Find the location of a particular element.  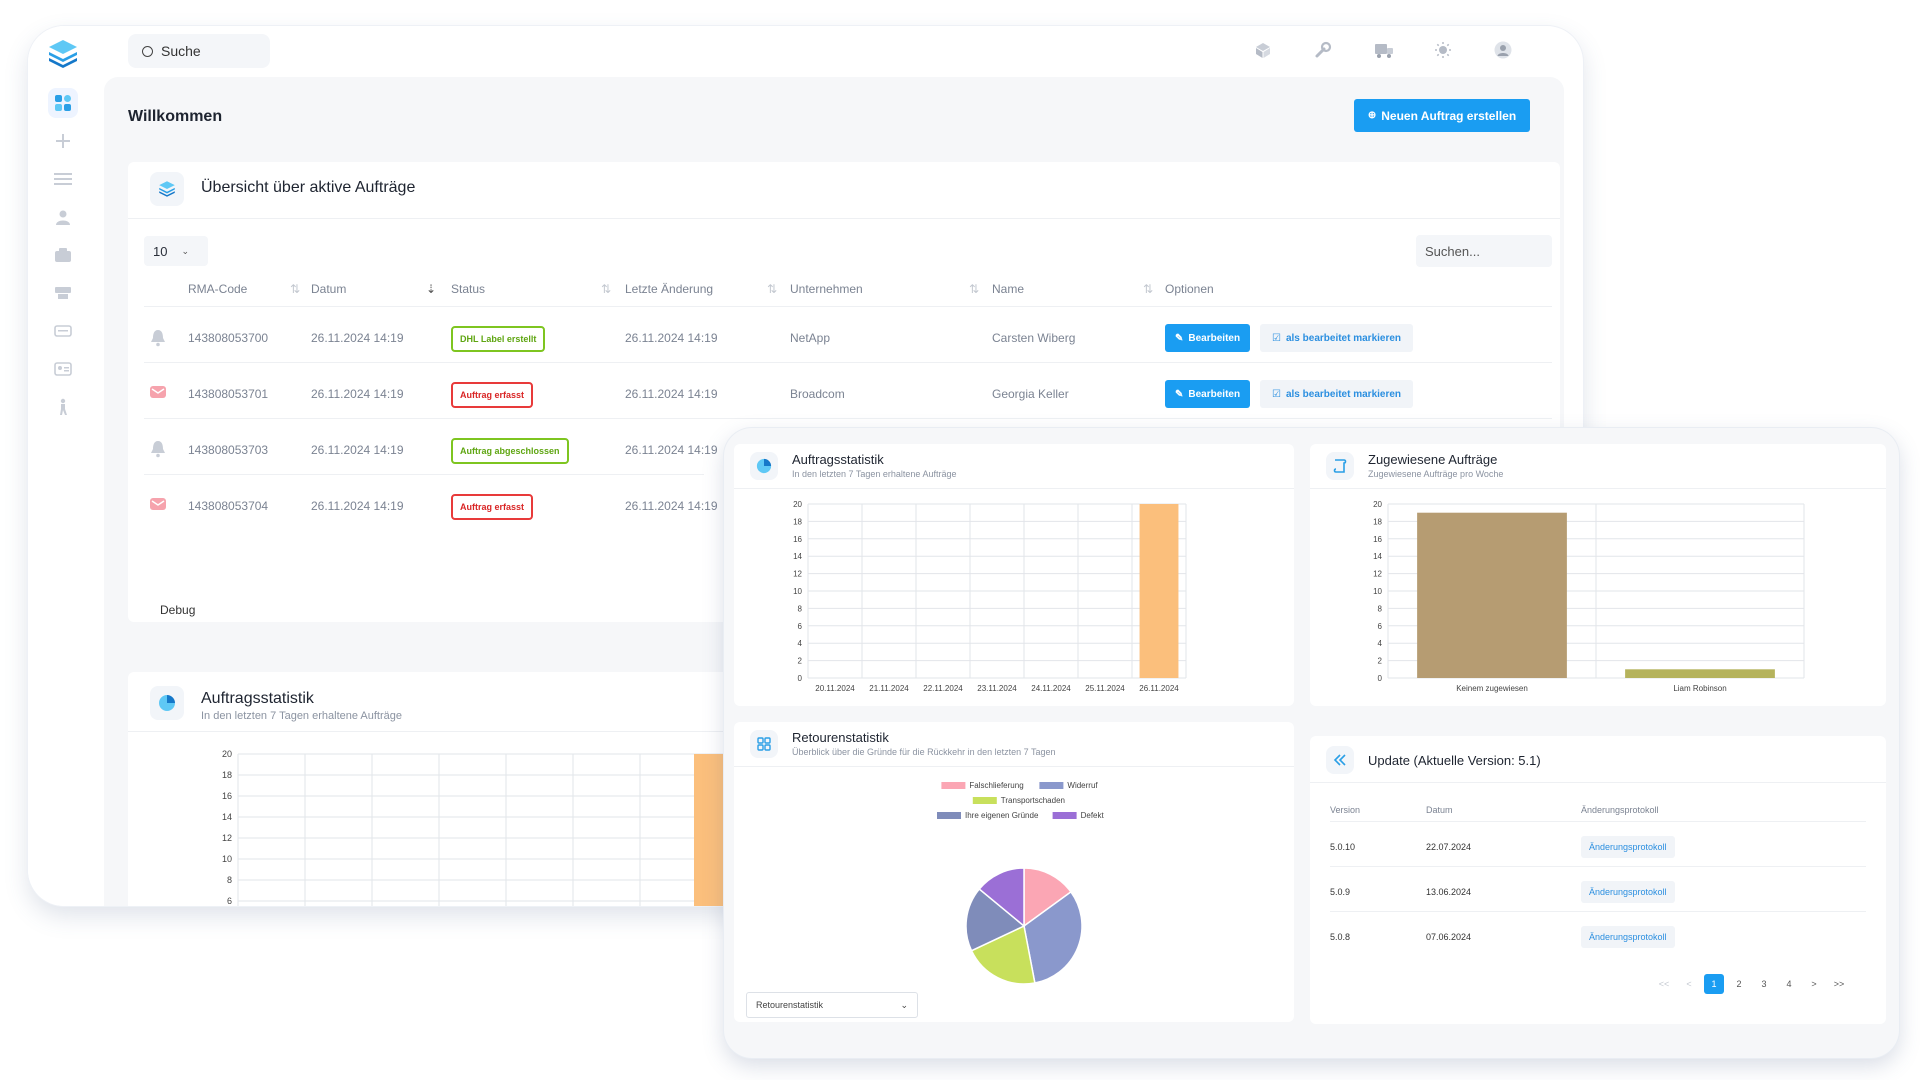

sidebar-item-contacts is located at coordinates (63, 369).